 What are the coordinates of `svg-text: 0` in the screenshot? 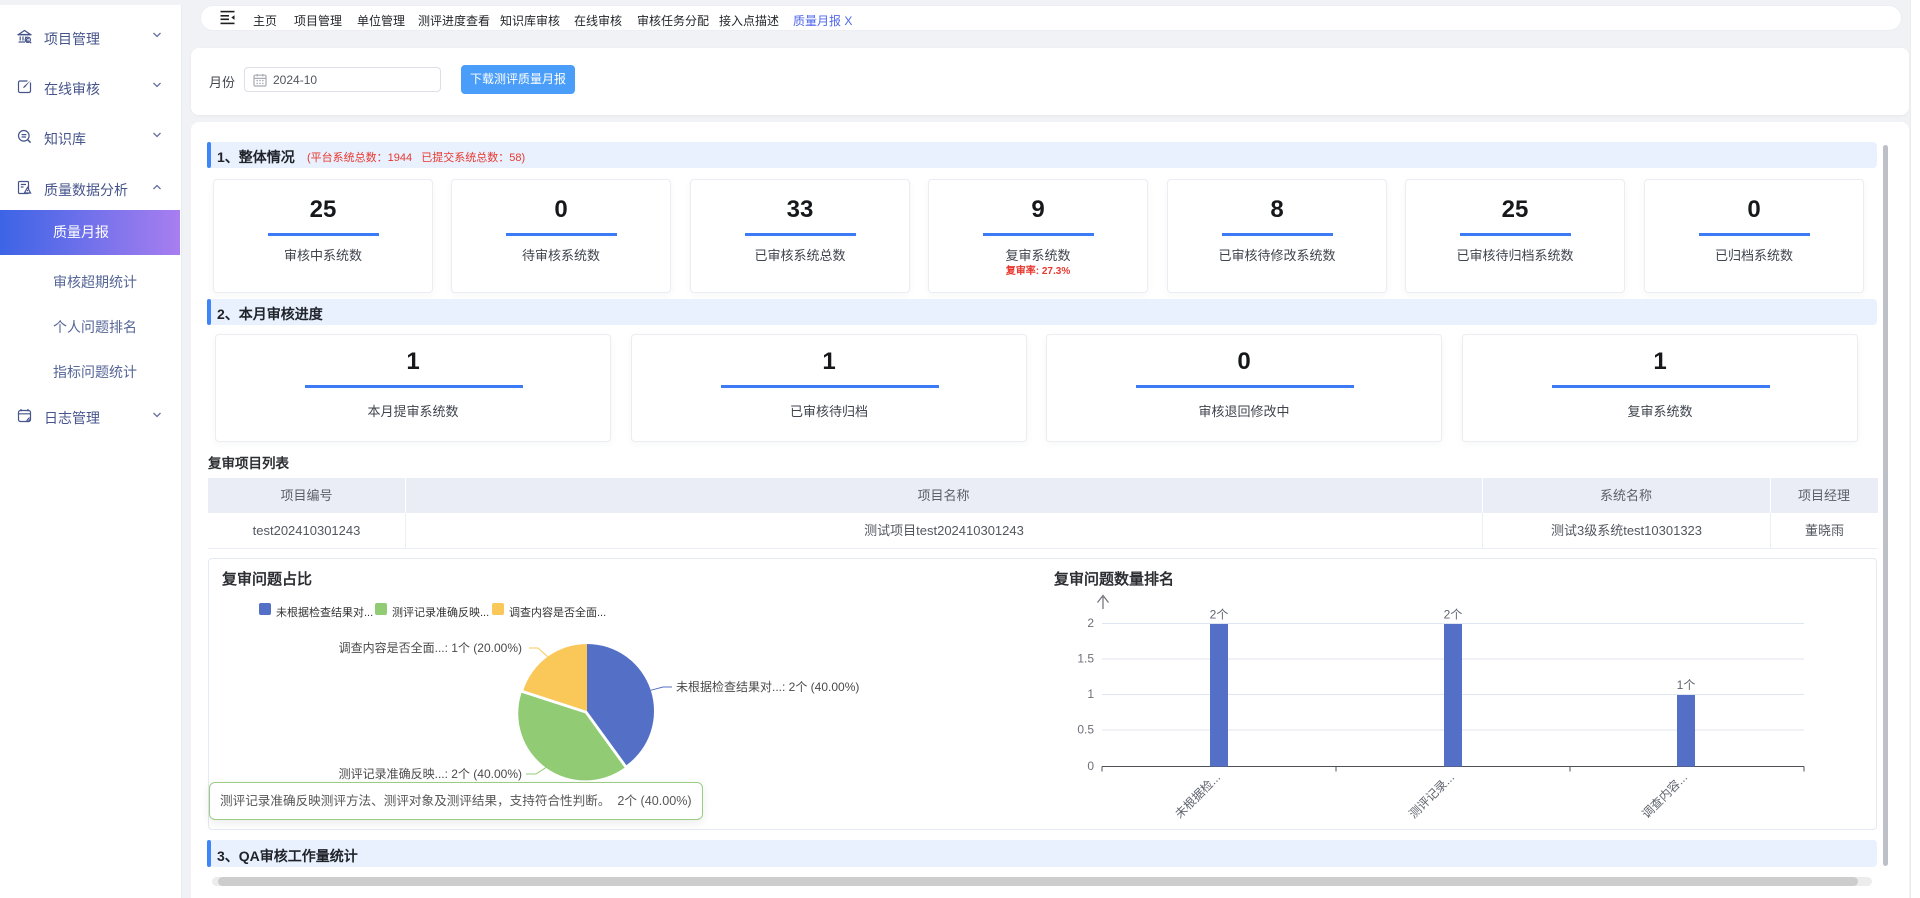 It's located at (1090, 766).